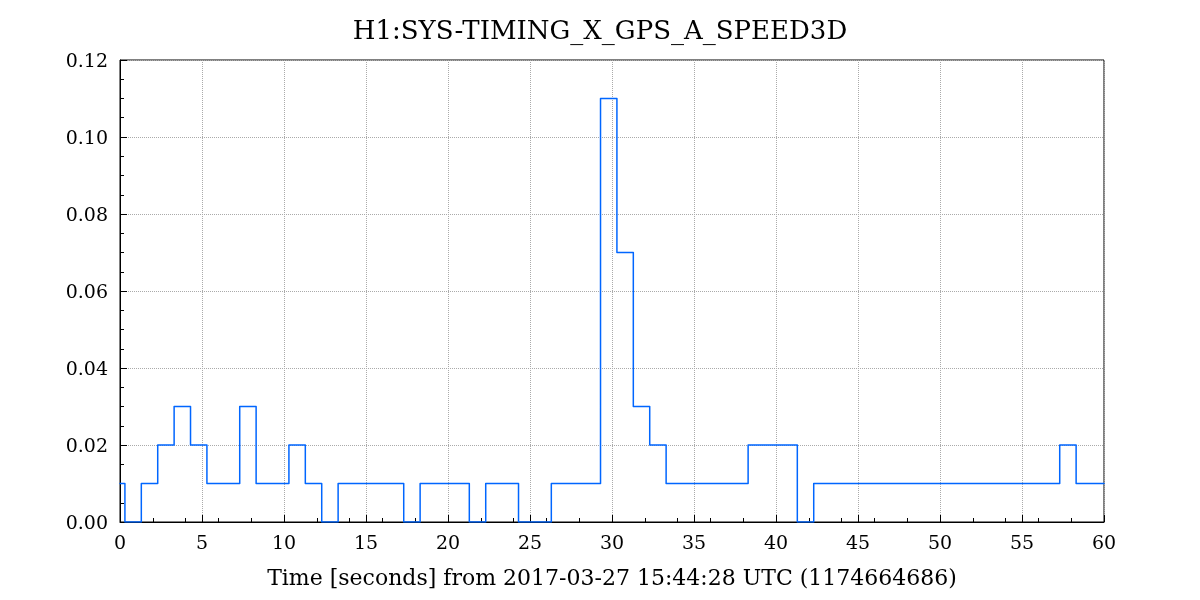 The image size is (1200, 600). What do you see at coordinates (530, 541) in the screenshot?
I see `x-tick-label: 25` at bounding box center [530, 541].